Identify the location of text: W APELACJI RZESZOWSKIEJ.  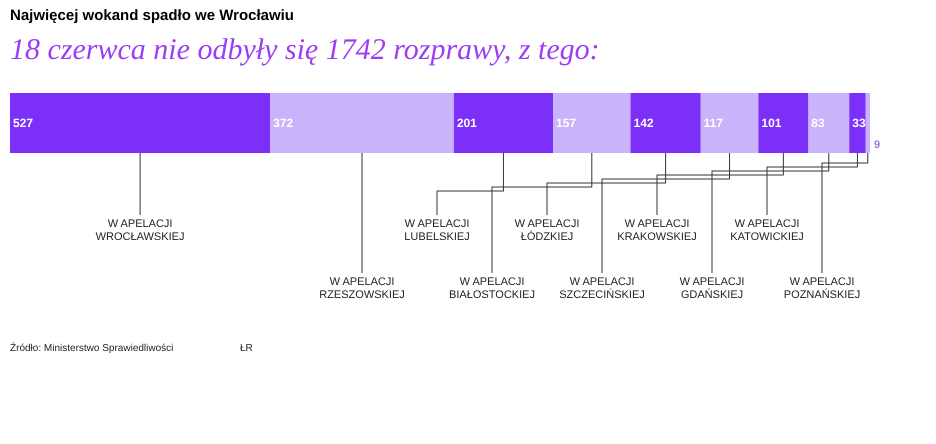
(362, 288).